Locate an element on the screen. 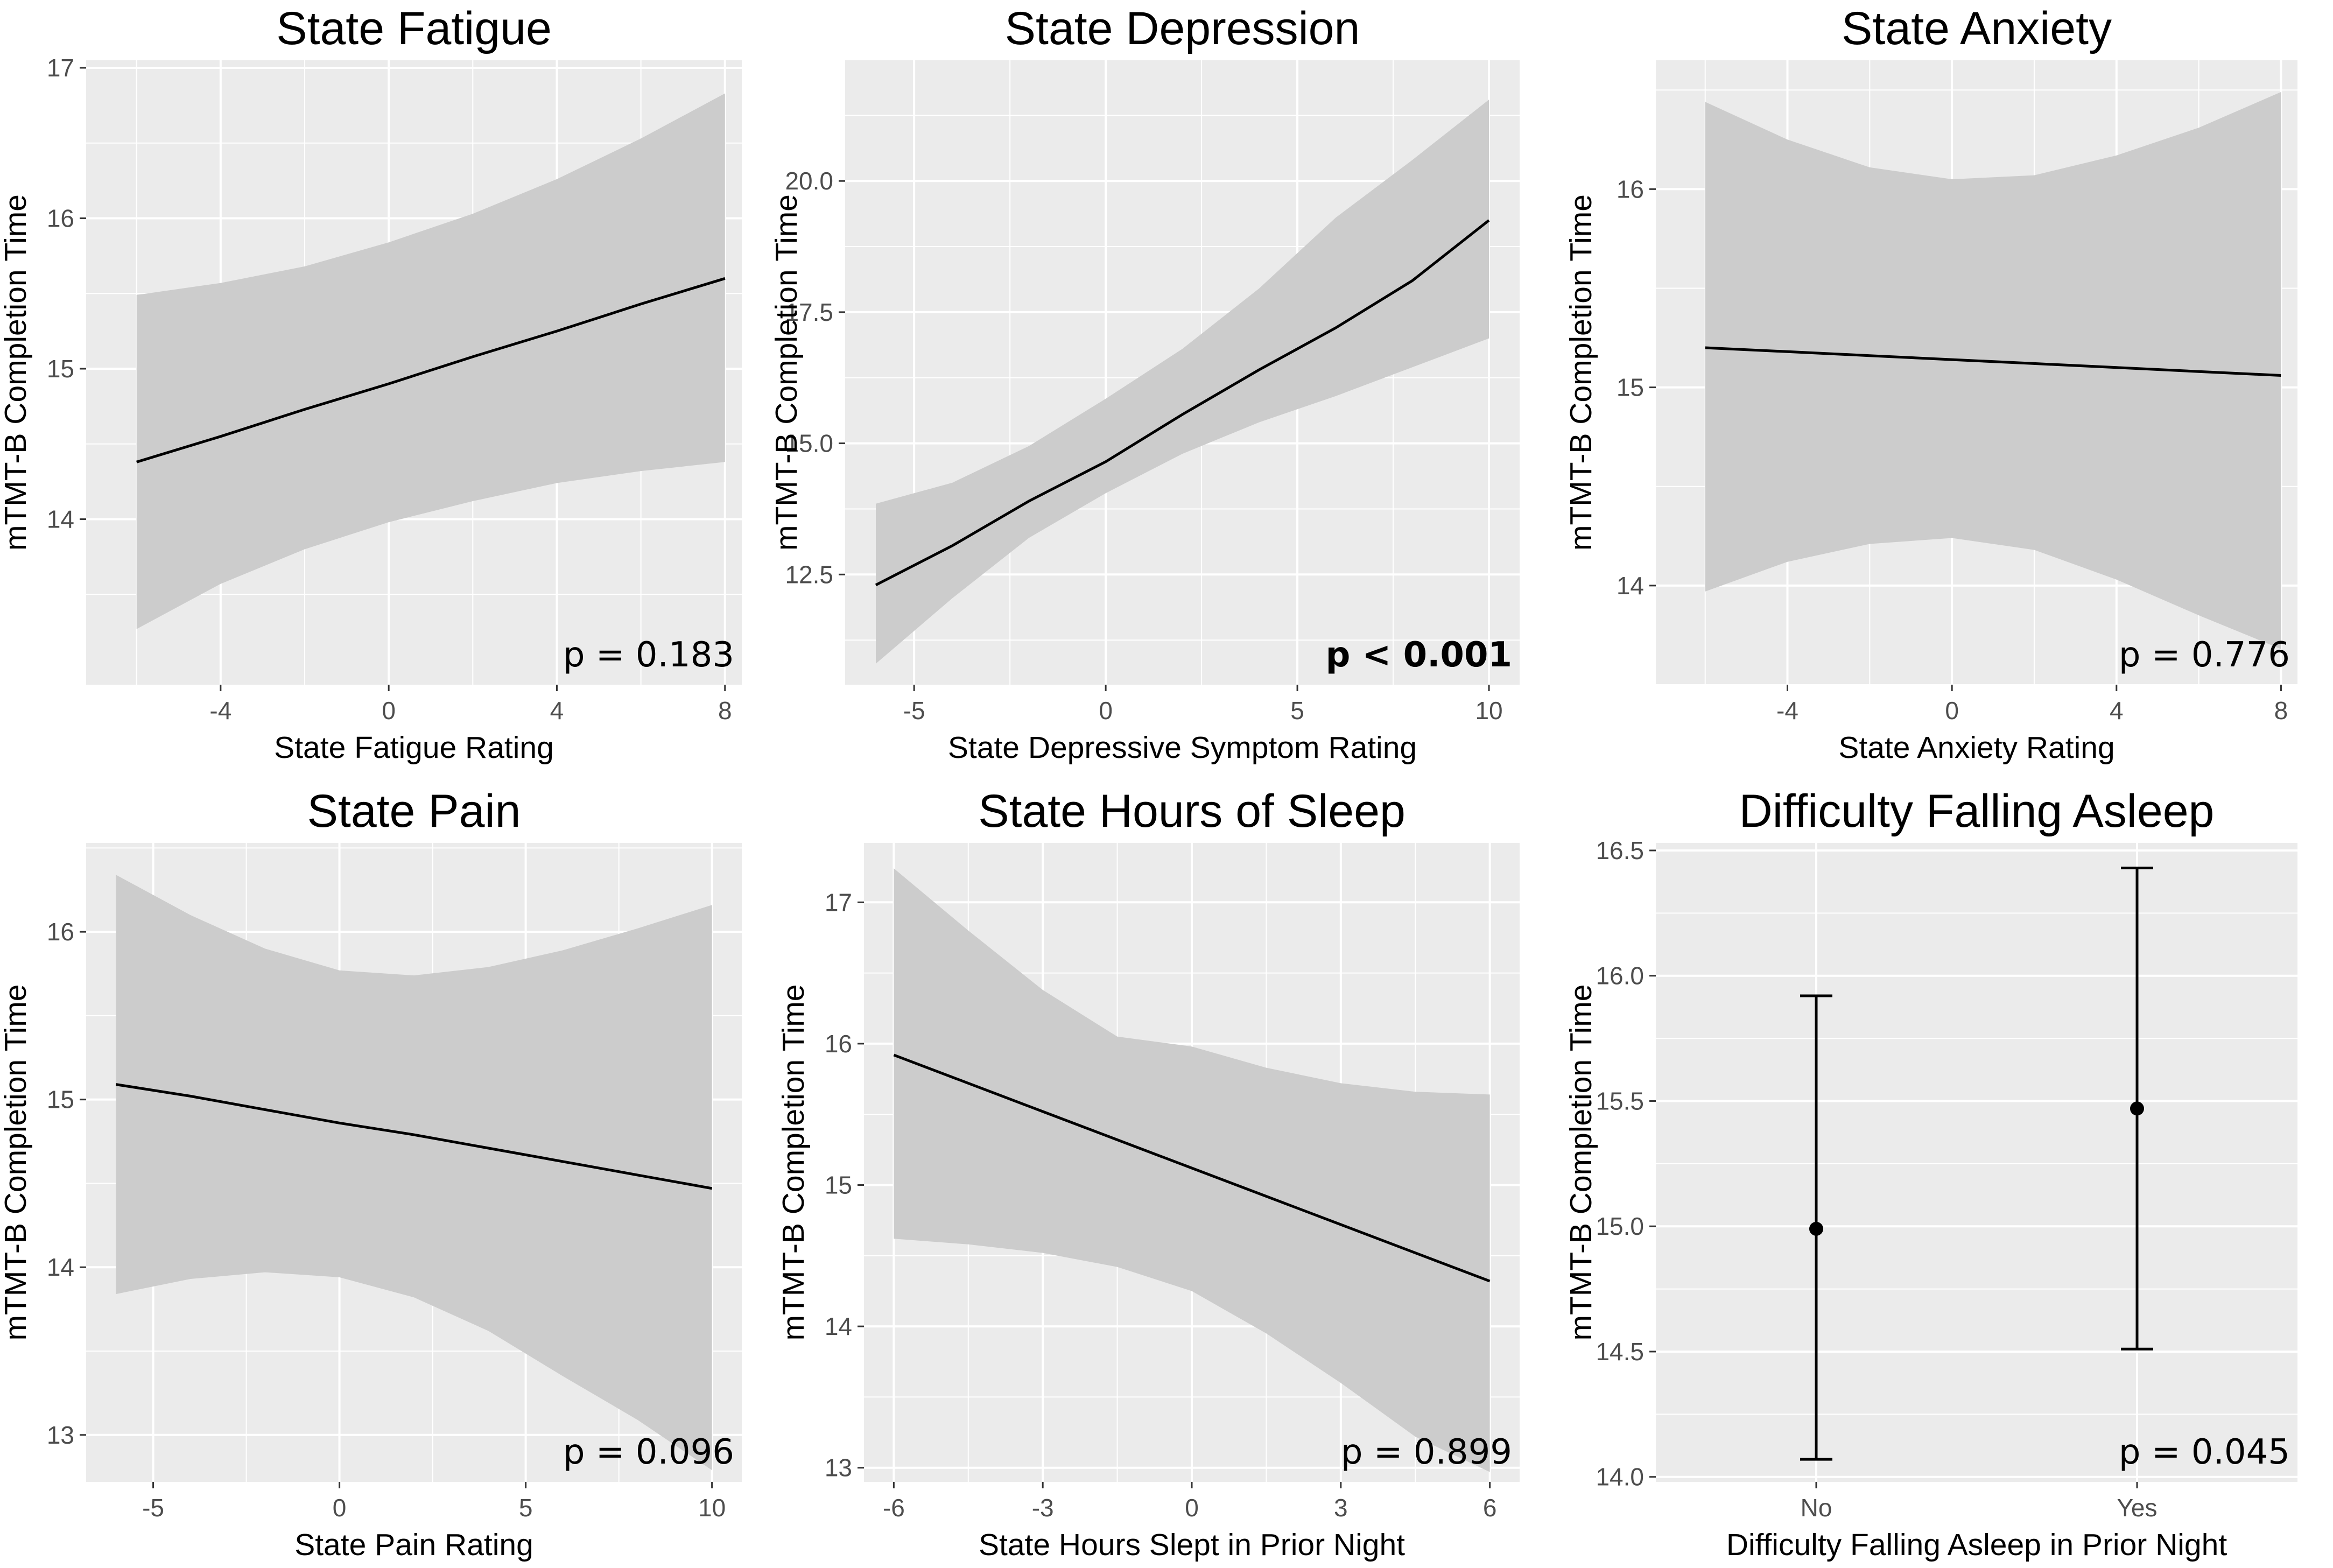  p-value-annotation: p = 0.899 is located at coordinates (1427, 1452).